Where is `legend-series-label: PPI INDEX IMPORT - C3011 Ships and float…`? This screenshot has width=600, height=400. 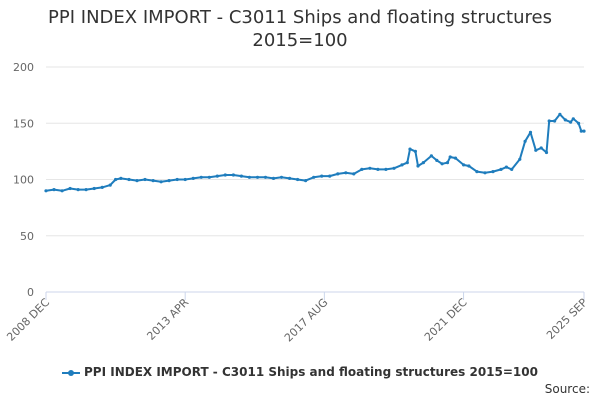 legend-series-label: PPI INDEX IMPORT - C3011 Ships and float… is located at coordinates (311, 372).